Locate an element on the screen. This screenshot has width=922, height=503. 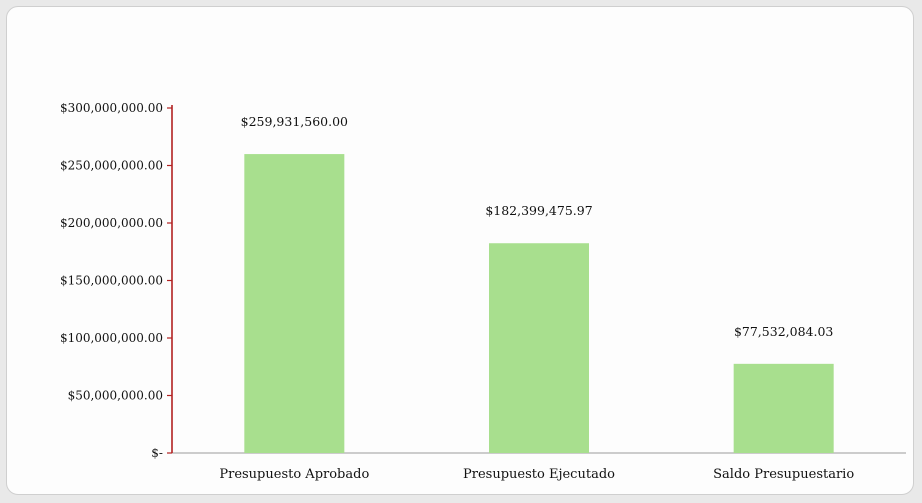
category-label: Saldo Presupuestario is located at coordinates (783, 474).